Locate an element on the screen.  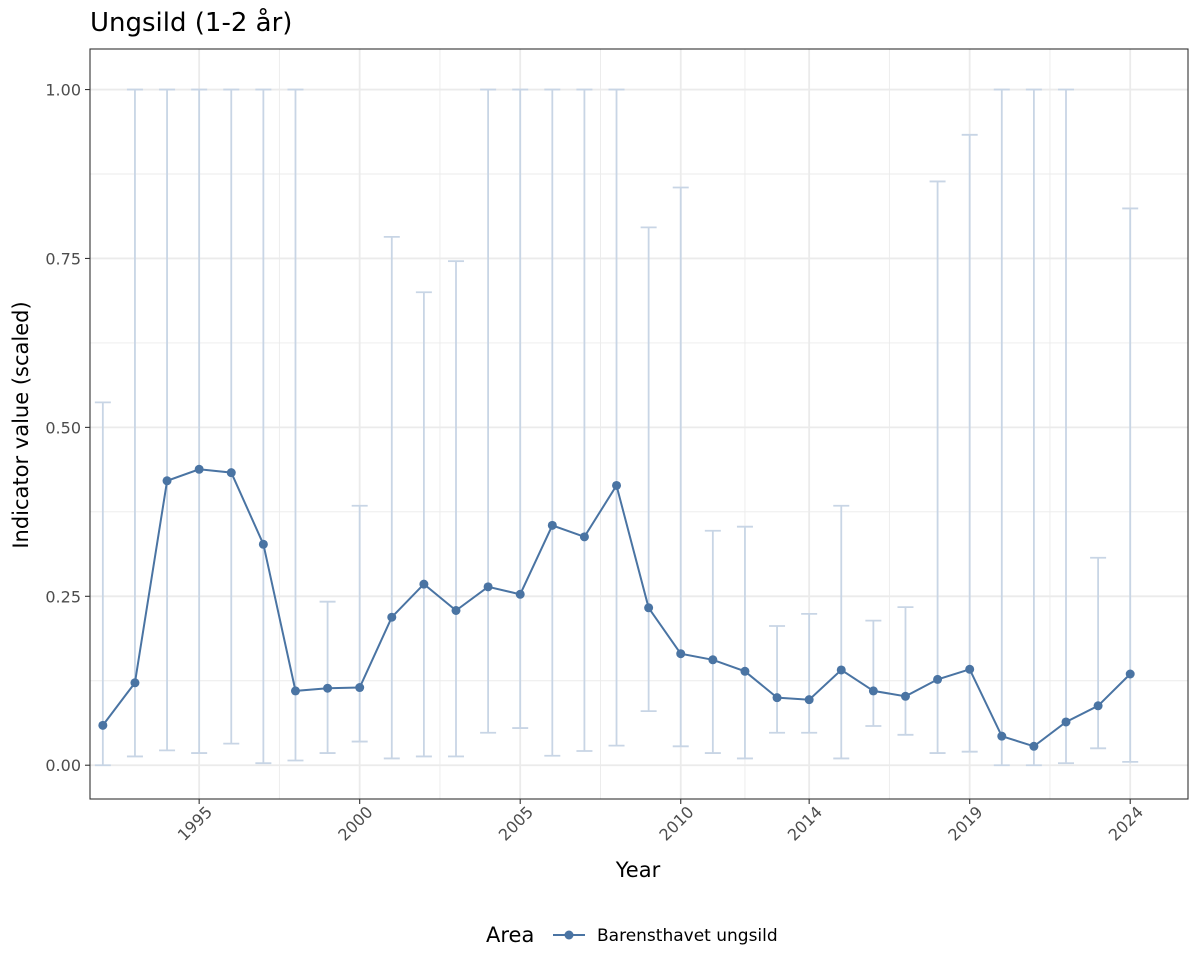
legend: Area Barensthavet ungsild is located at coordinates (632, 935).